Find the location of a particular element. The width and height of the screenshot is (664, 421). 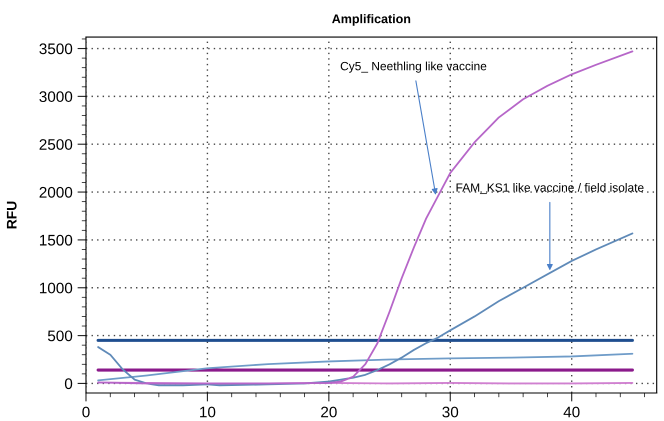

annotation: Cy5_ Neethling like vaccine is located at coordinates (413, 67).